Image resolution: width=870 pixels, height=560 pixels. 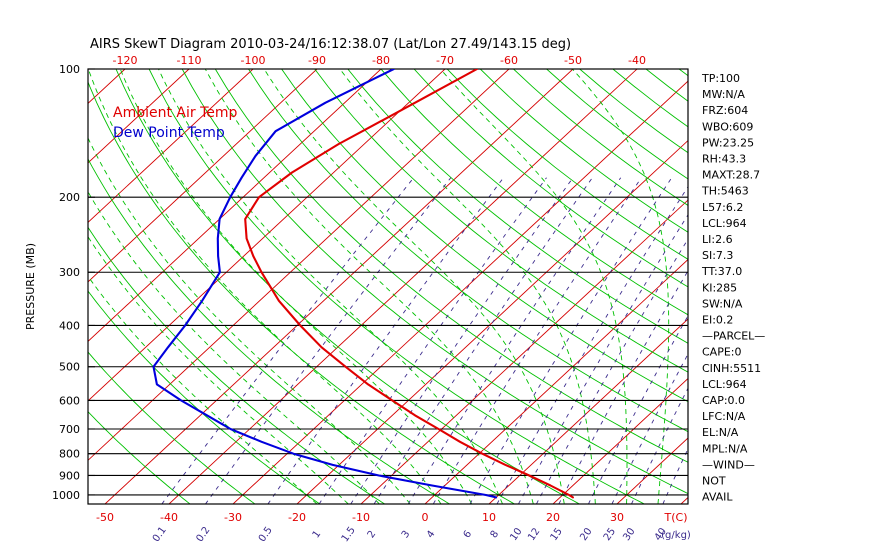 What do you see at coordinates (233, 517) in the screenshot?
I see `bottom-temp-tick: -30` at bounding box center [233, 517].